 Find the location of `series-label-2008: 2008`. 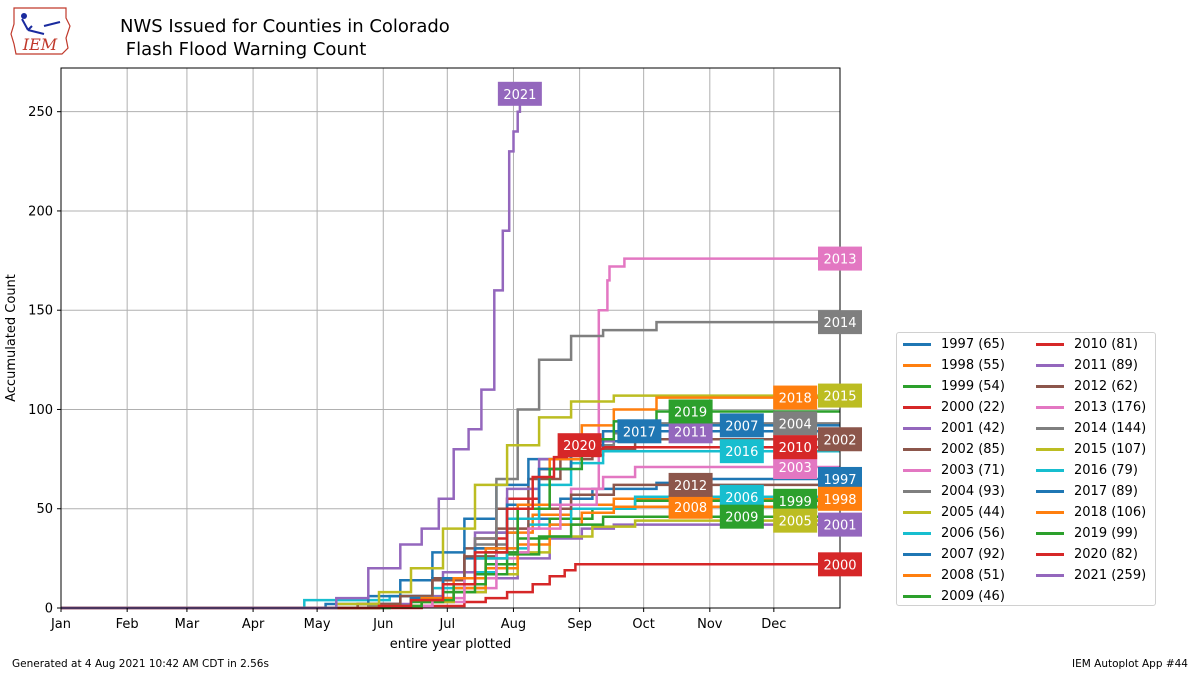

series-label-2008: 2008 is located at coordinates (690, 506).